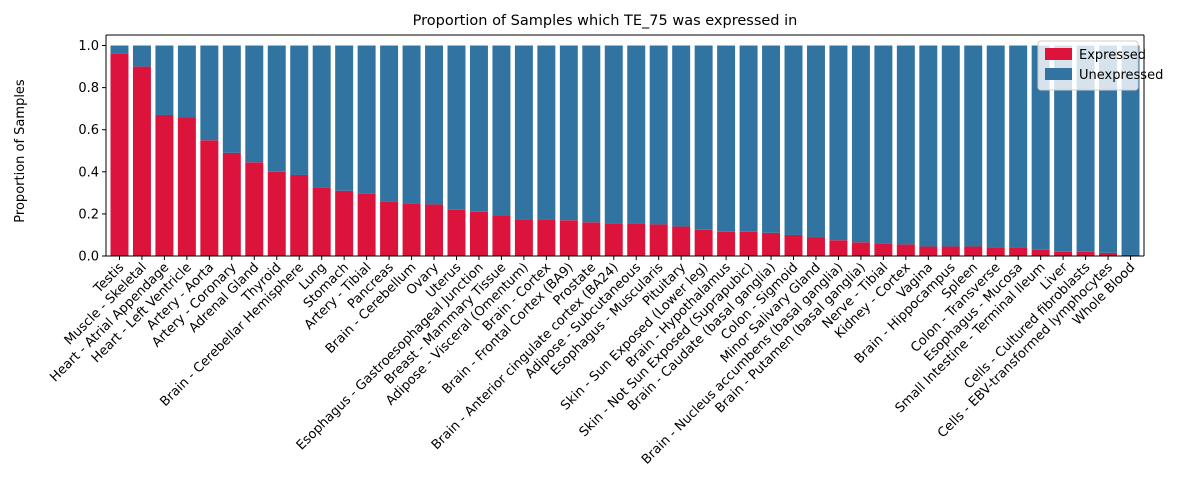 This screenshot has height=500, width=1200. Describe the element at coordinates (92, 150) in the screenshot. I see `y-axis: 0.0 0.2 0.4 0.6 0.8 1.0` at that location.